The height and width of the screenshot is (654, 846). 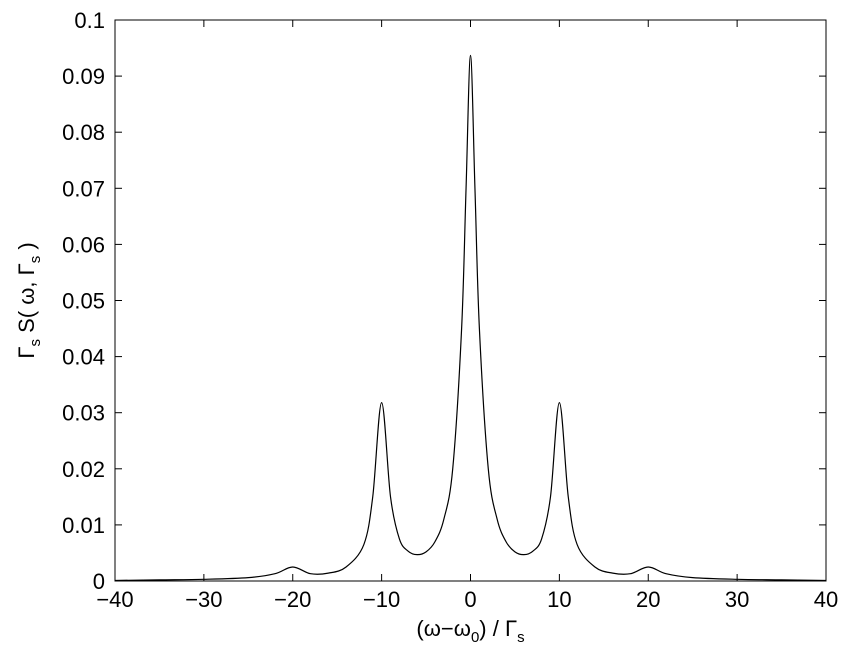 What do you see at coordinates (26, 301) in the screenshot?
I see `y-axis-label-part-2: S( ω, Γ` at bounding box center [26, 301].